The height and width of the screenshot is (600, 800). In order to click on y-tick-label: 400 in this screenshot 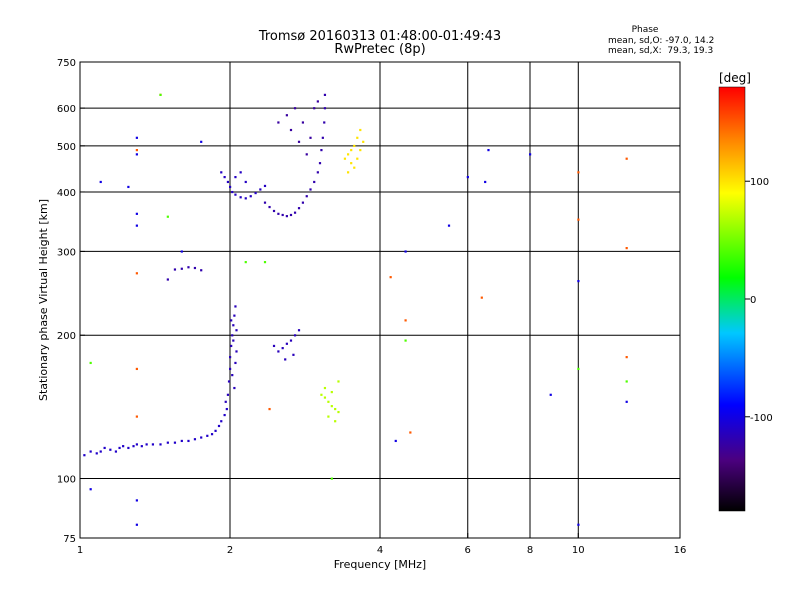, I will do `click(66, 193)`.